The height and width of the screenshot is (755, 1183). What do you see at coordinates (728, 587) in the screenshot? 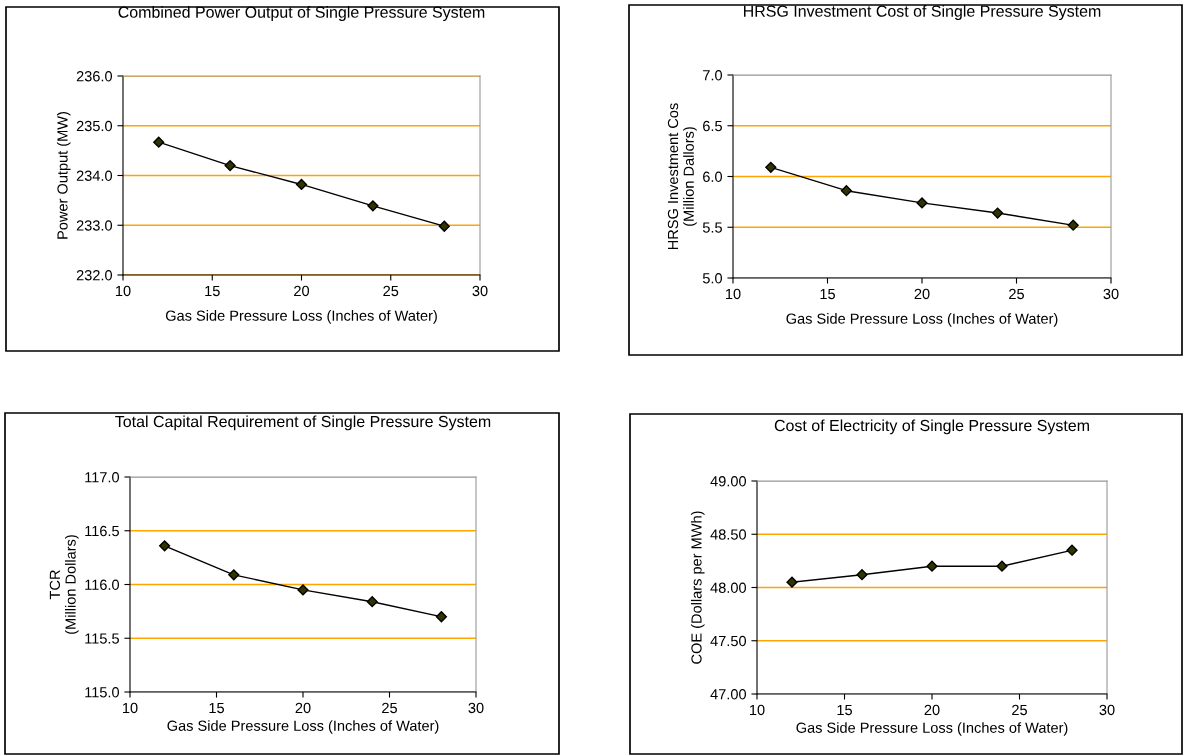
I see `y-tick-label: 48.00` at bounding box center [728, 587].